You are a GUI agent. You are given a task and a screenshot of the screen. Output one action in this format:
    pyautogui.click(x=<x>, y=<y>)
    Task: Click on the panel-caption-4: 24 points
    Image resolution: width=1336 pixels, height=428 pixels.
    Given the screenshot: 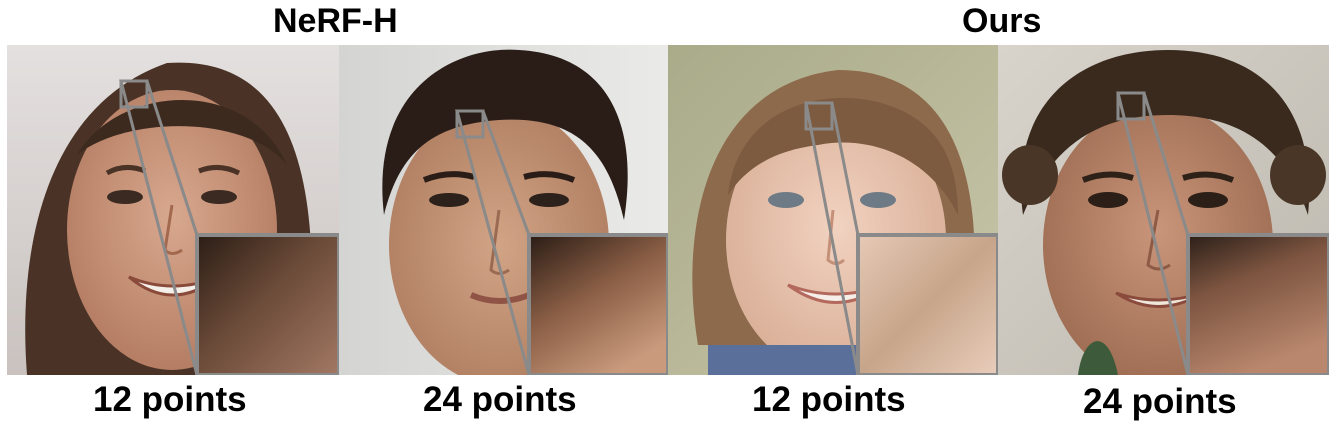 What is the action you would take?
    pyautogui.click(x=1160, y=401)
    